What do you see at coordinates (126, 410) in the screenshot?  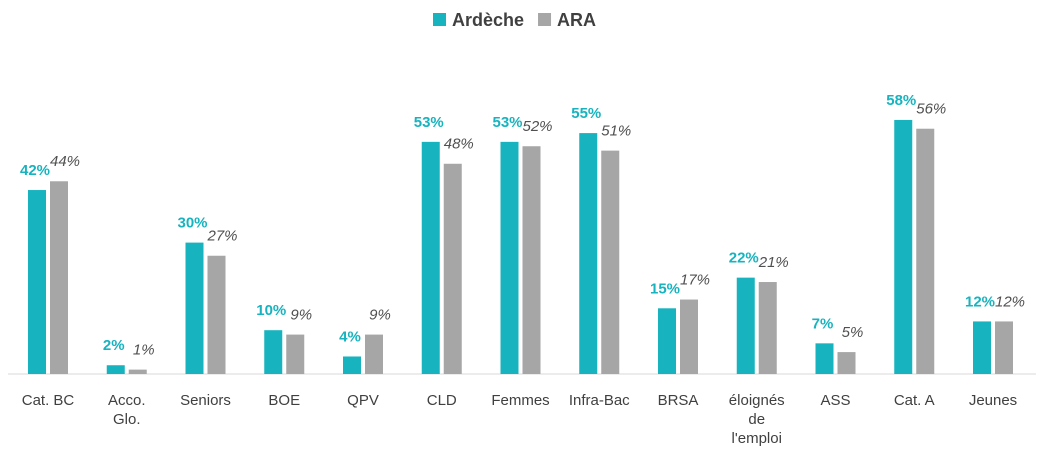 I see `x-tick-label: Acco. Glo.` at bounding box center [126, 410].